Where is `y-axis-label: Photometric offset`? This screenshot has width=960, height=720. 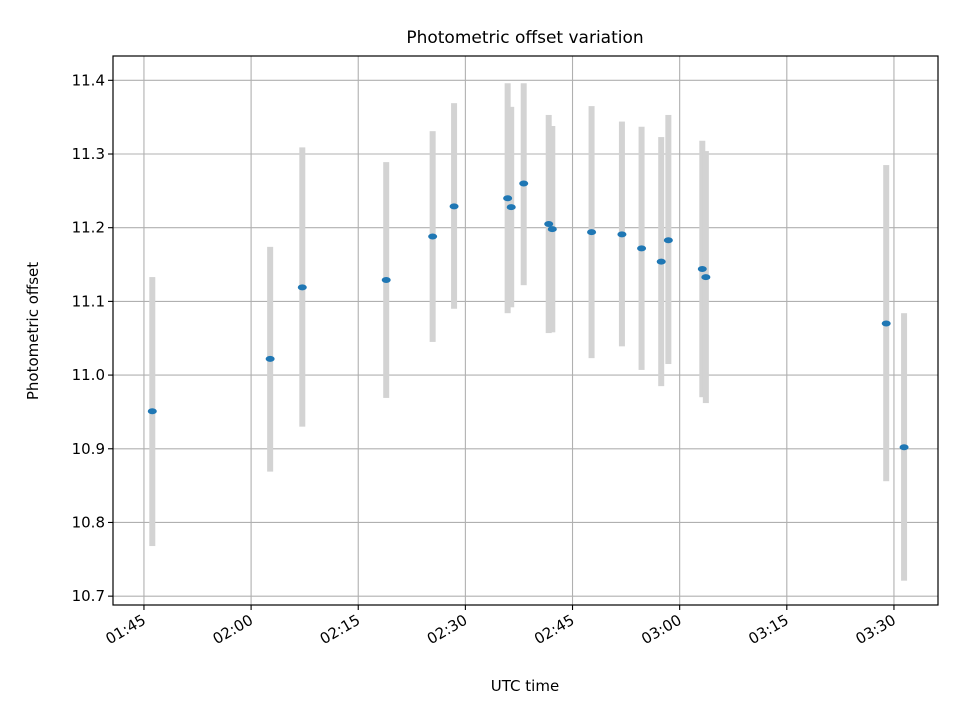 y-axis-label: Photometric offset is located at coordinates (33, 331).